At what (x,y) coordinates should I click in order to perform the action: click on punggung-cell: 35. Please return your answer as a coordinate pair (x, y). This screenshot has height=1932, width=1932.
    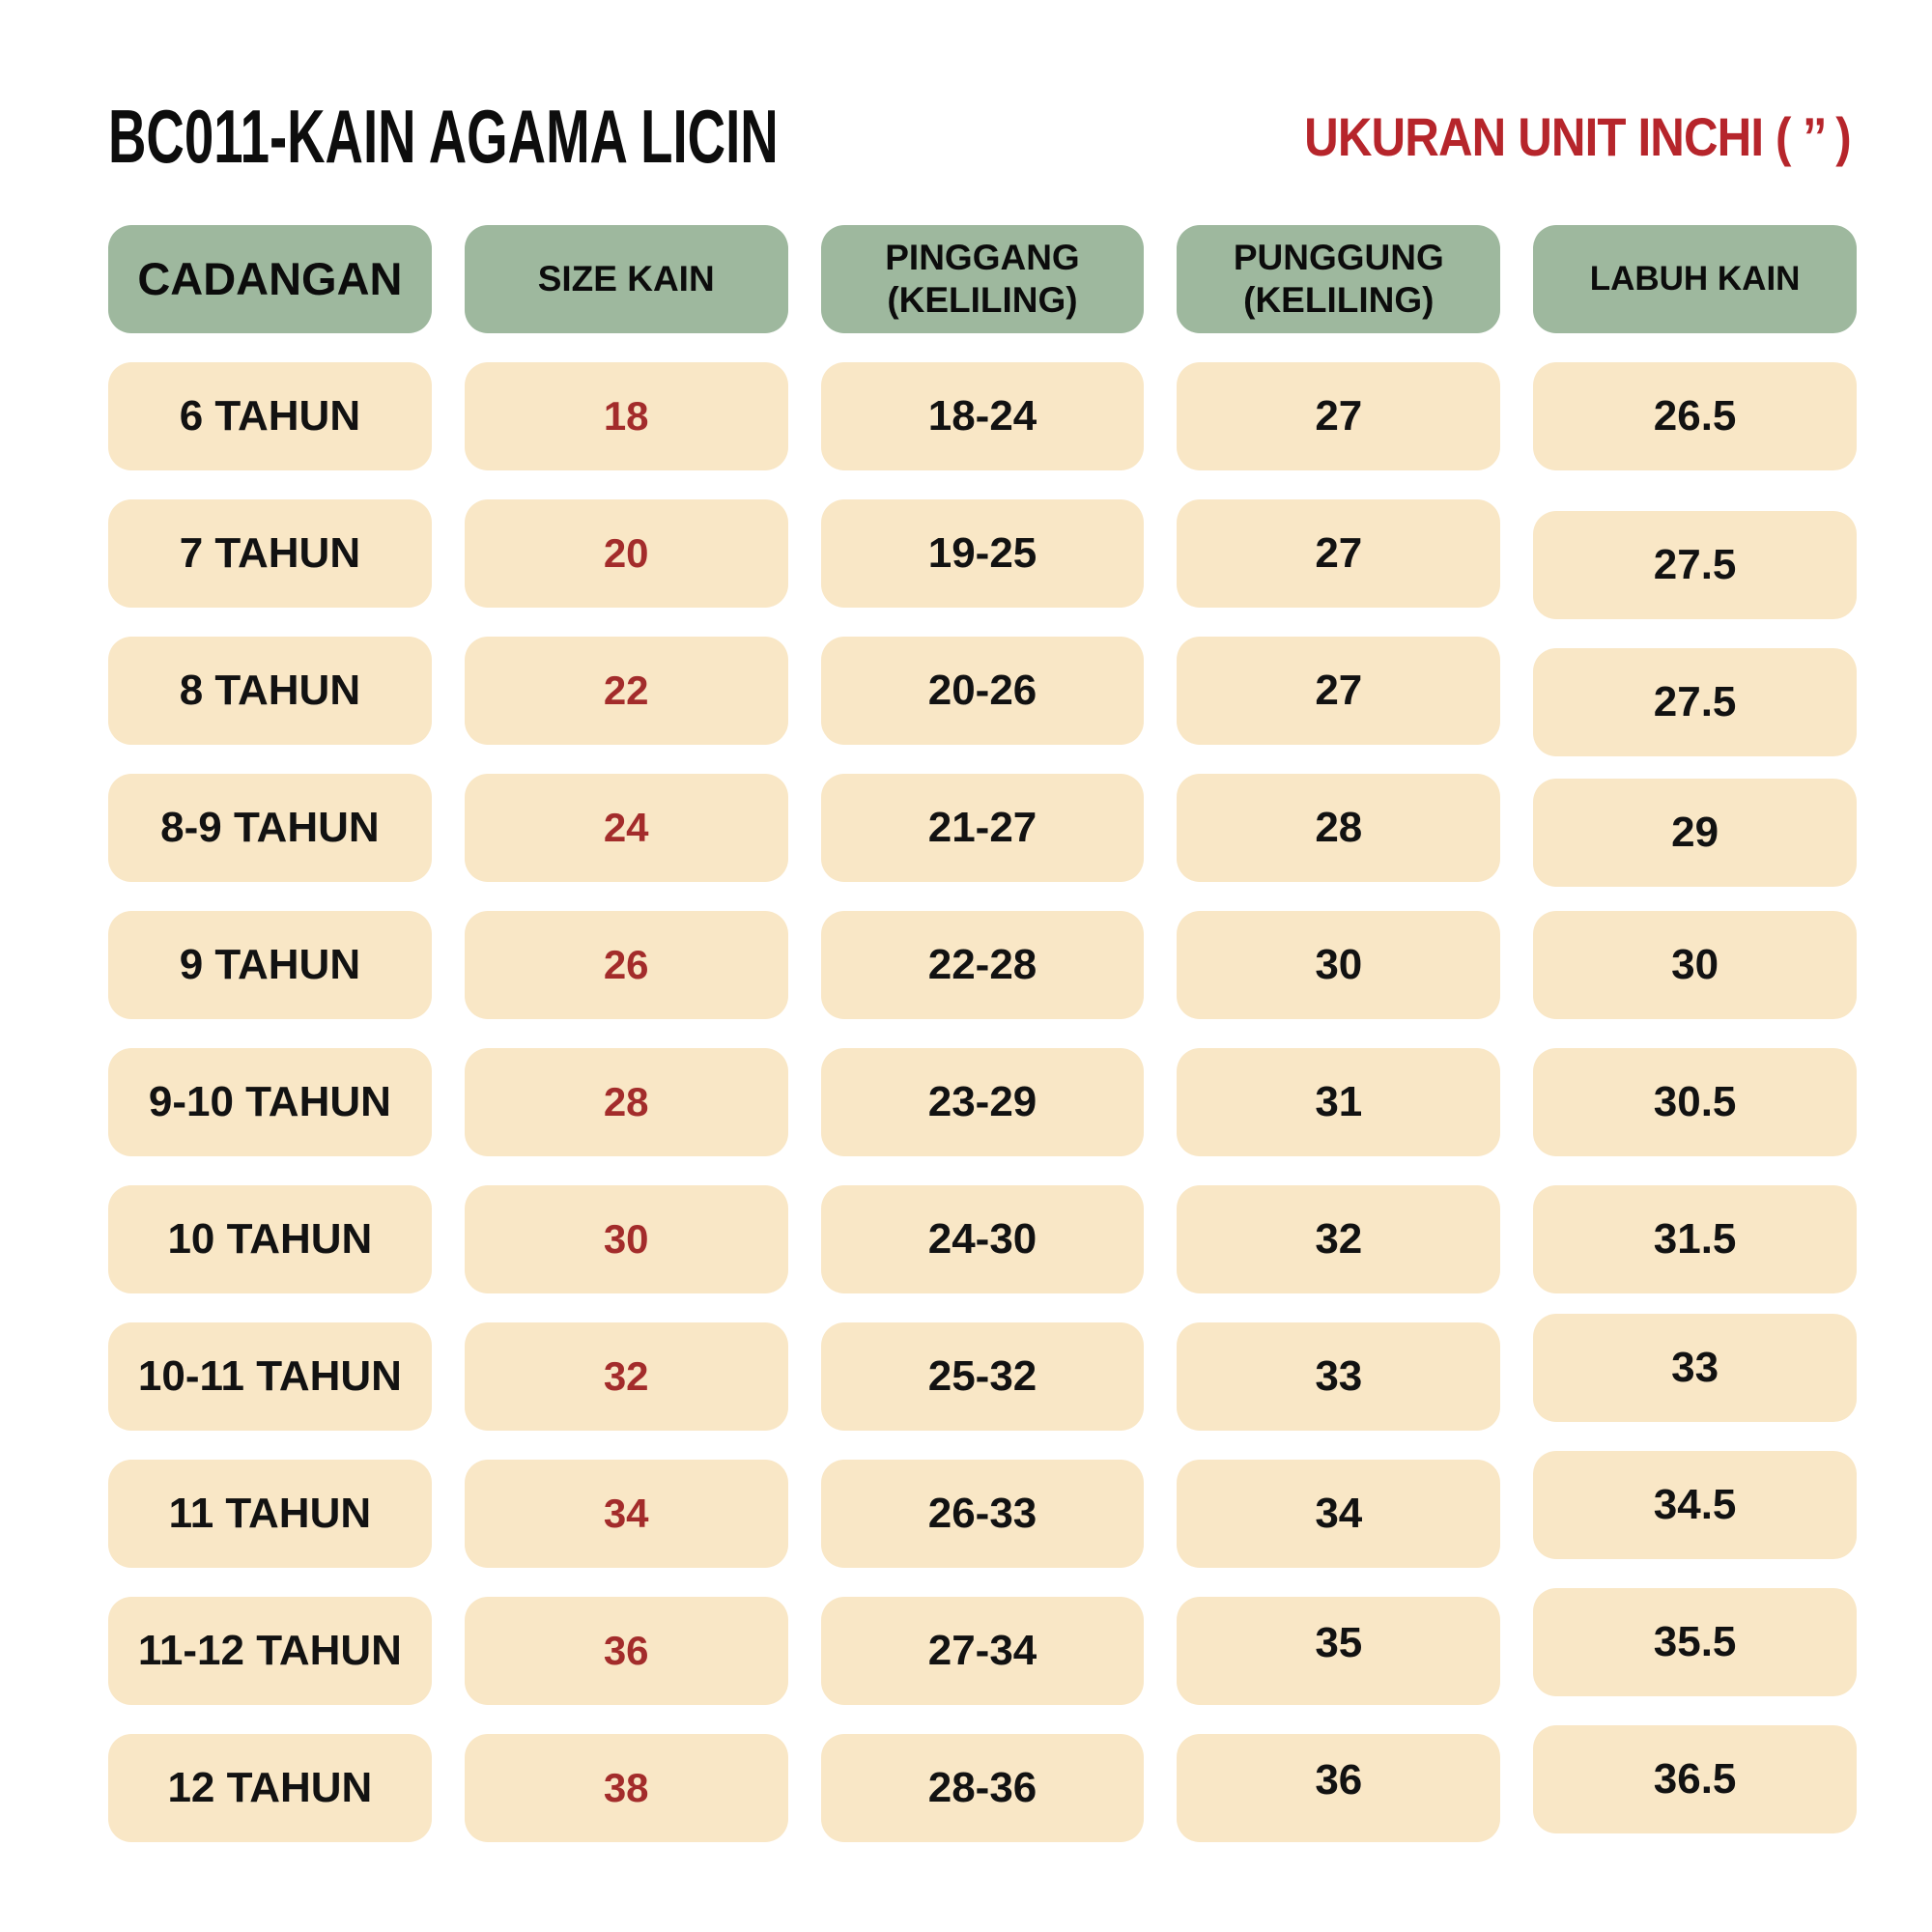
    Looking at the image, I should click on (1339, 1651).